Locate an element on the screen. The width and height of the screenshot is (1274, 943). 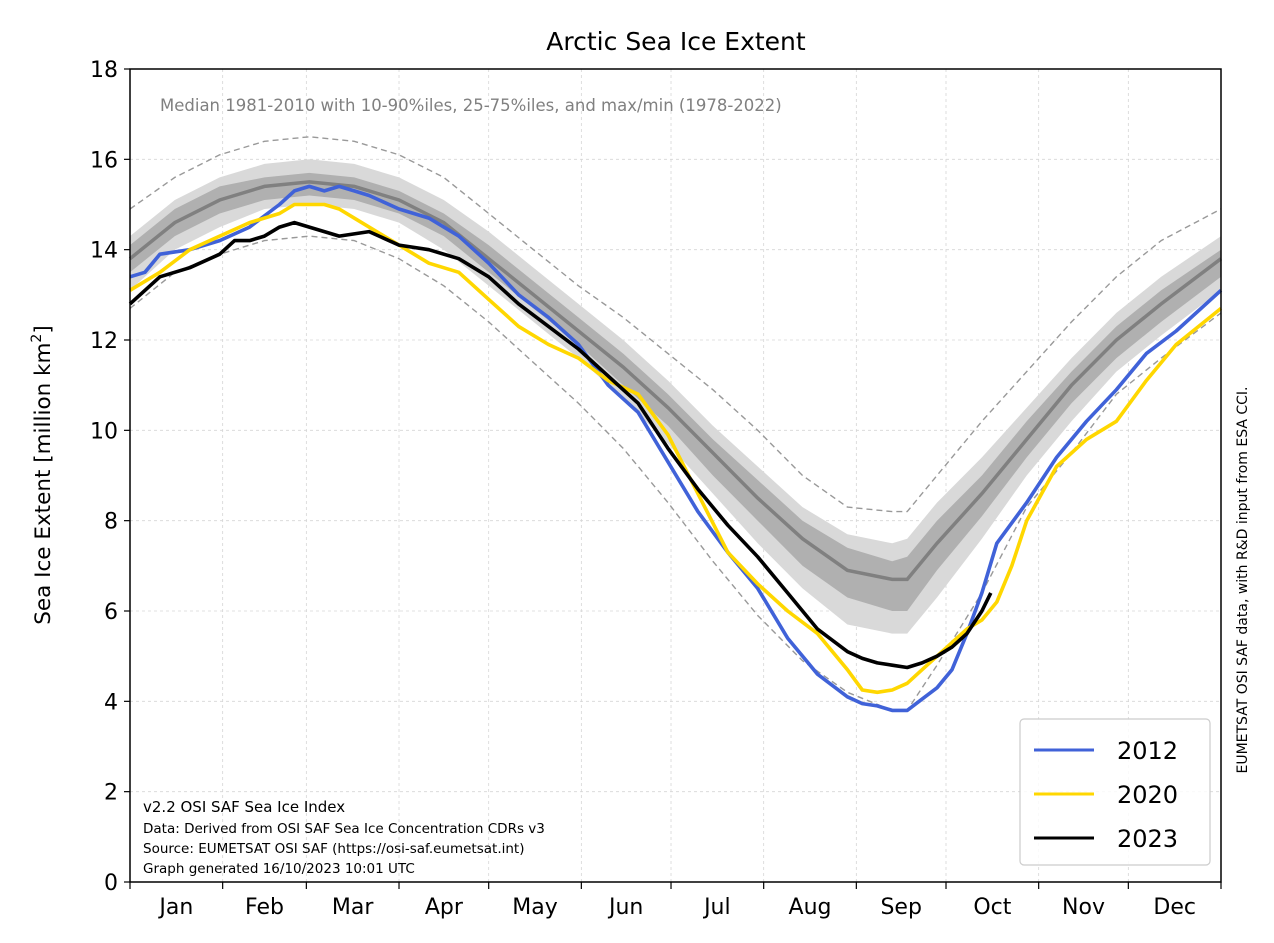
y-tick-label: 12 is located at coordinates (104, 341).